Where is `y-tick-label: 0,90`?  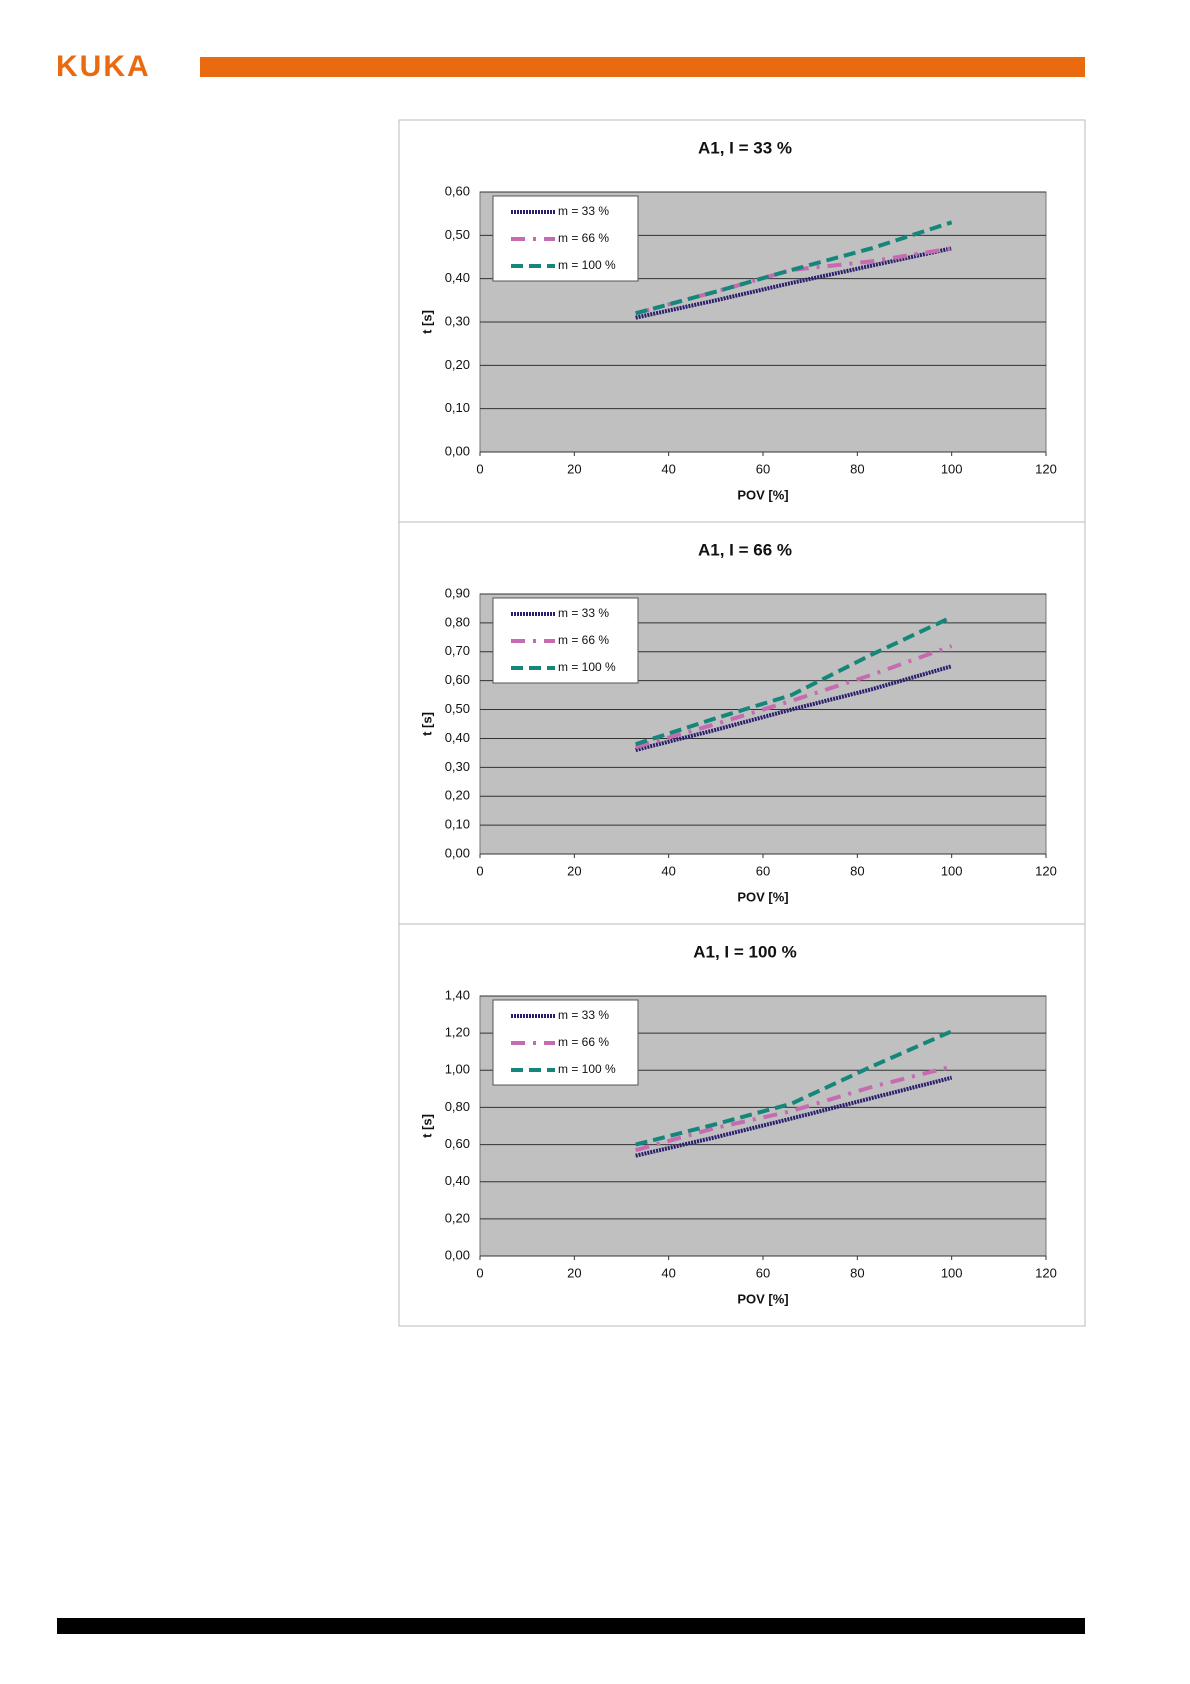 y-tick-label: 0,90 is located at coordinates (457, 592).